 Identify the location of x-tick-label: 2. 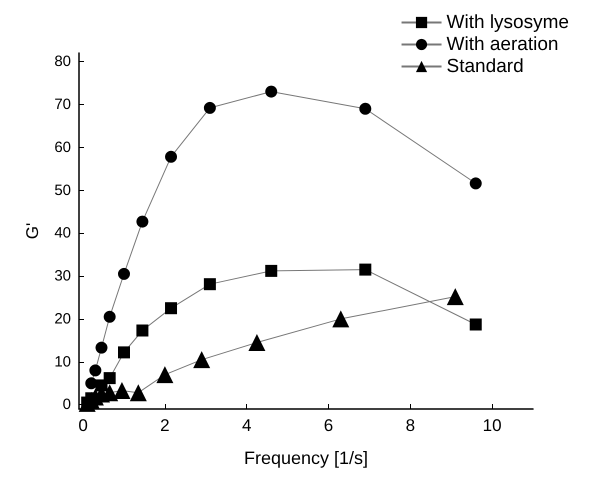
(165, 425).